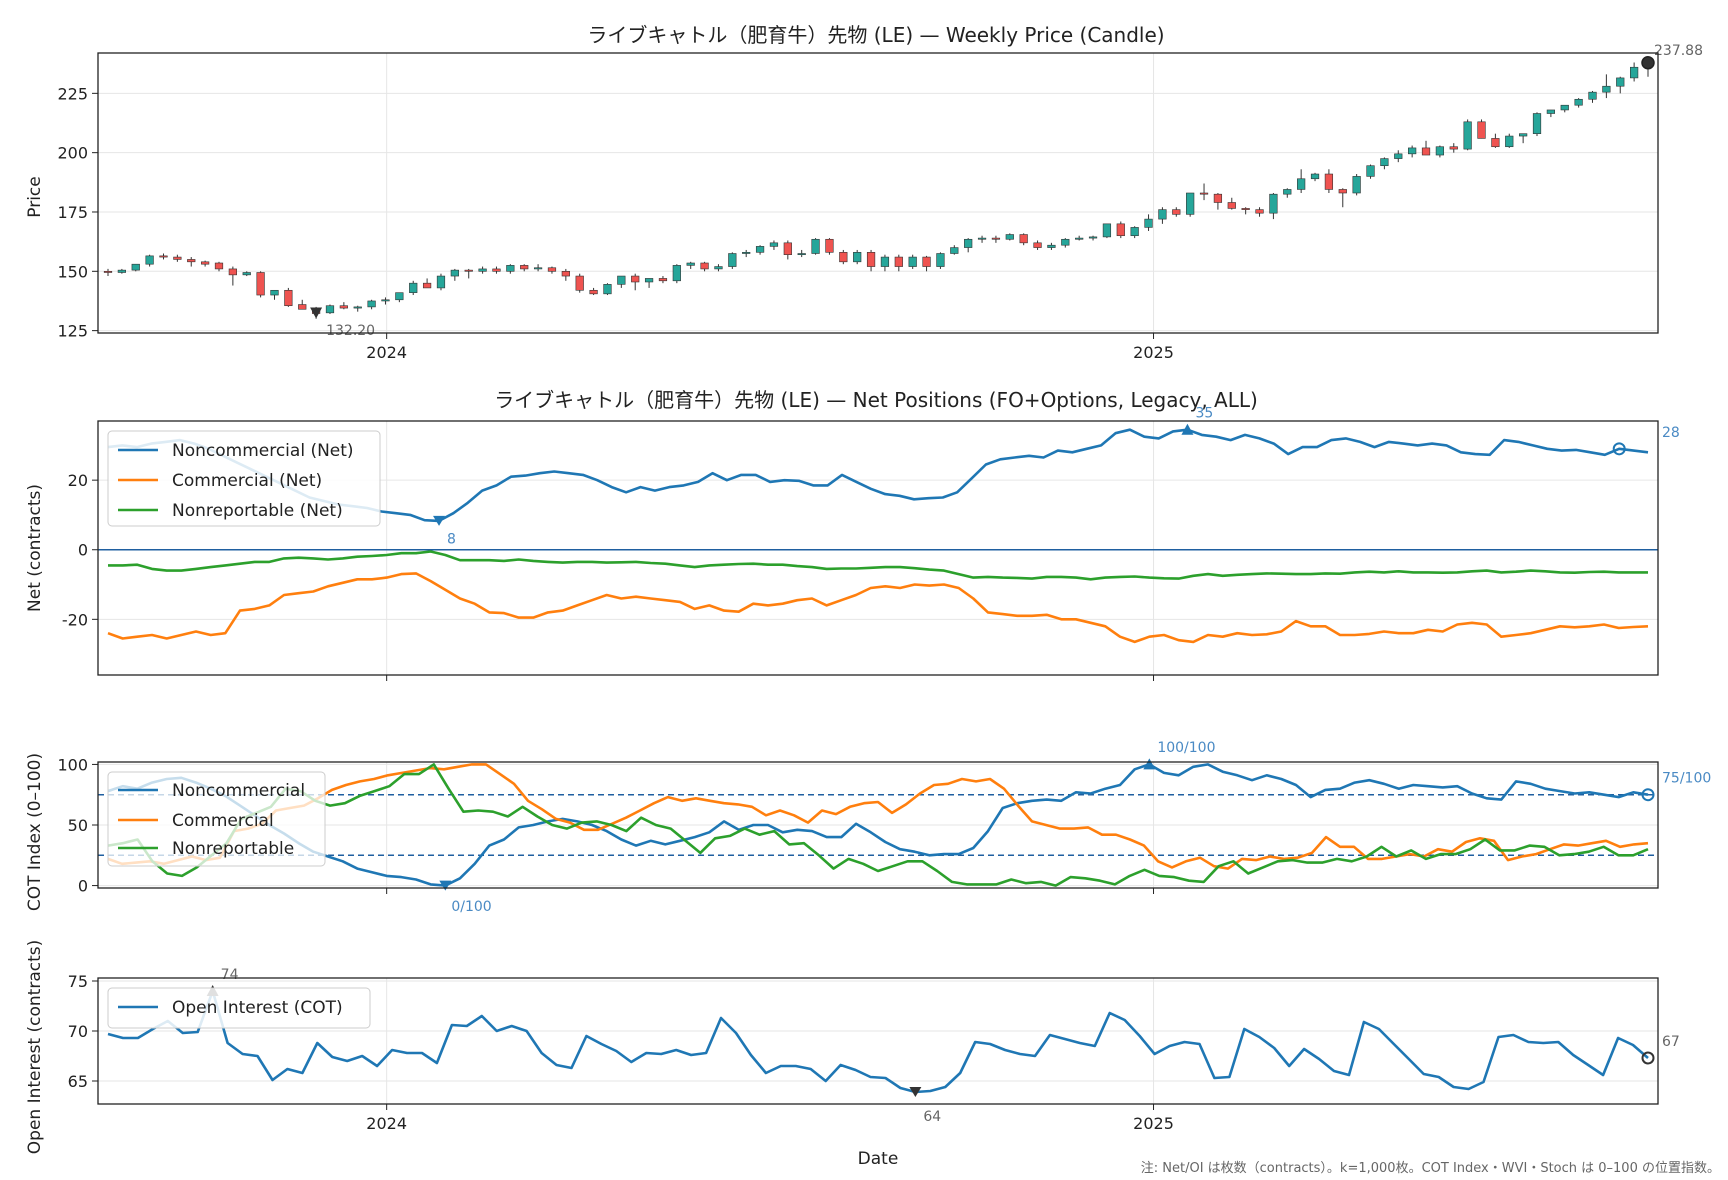  Describe the element at coordinates (1678, 51) in the screenshot. I see `price-max-label: 237.88` at that location.